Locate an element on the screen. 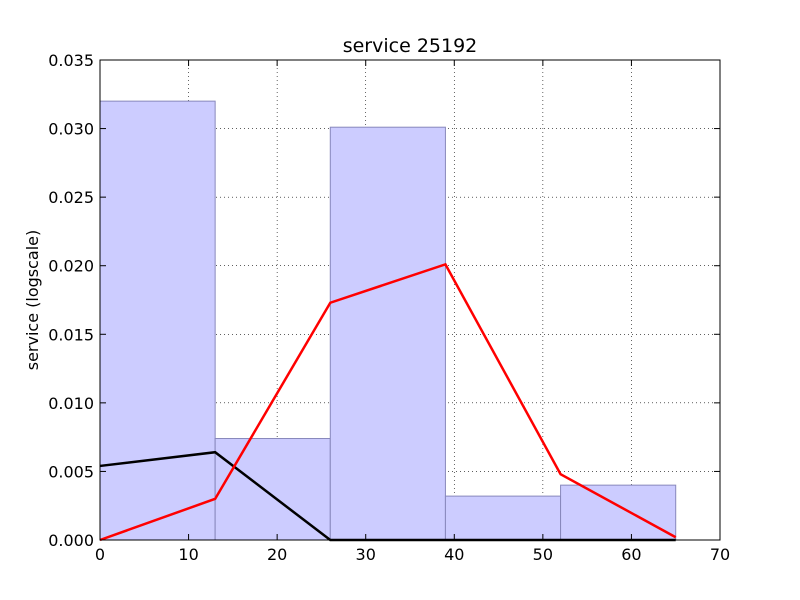 The height and width of the screenshot is (600, 800). y-tick-label: 0.035 is located at coordinates (71, 60).